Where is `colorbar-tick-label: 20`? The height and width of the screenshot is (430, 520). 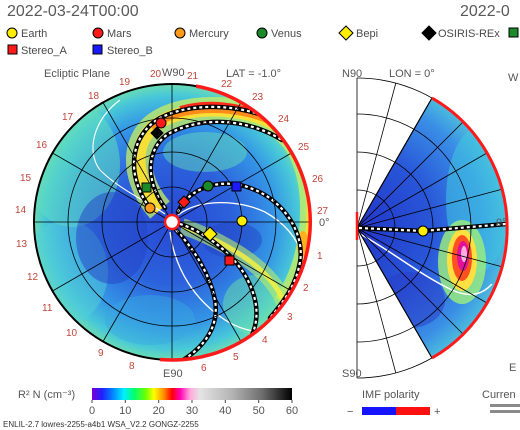 colorbar-tick-label: 20 is located at coordinates (159, 411).